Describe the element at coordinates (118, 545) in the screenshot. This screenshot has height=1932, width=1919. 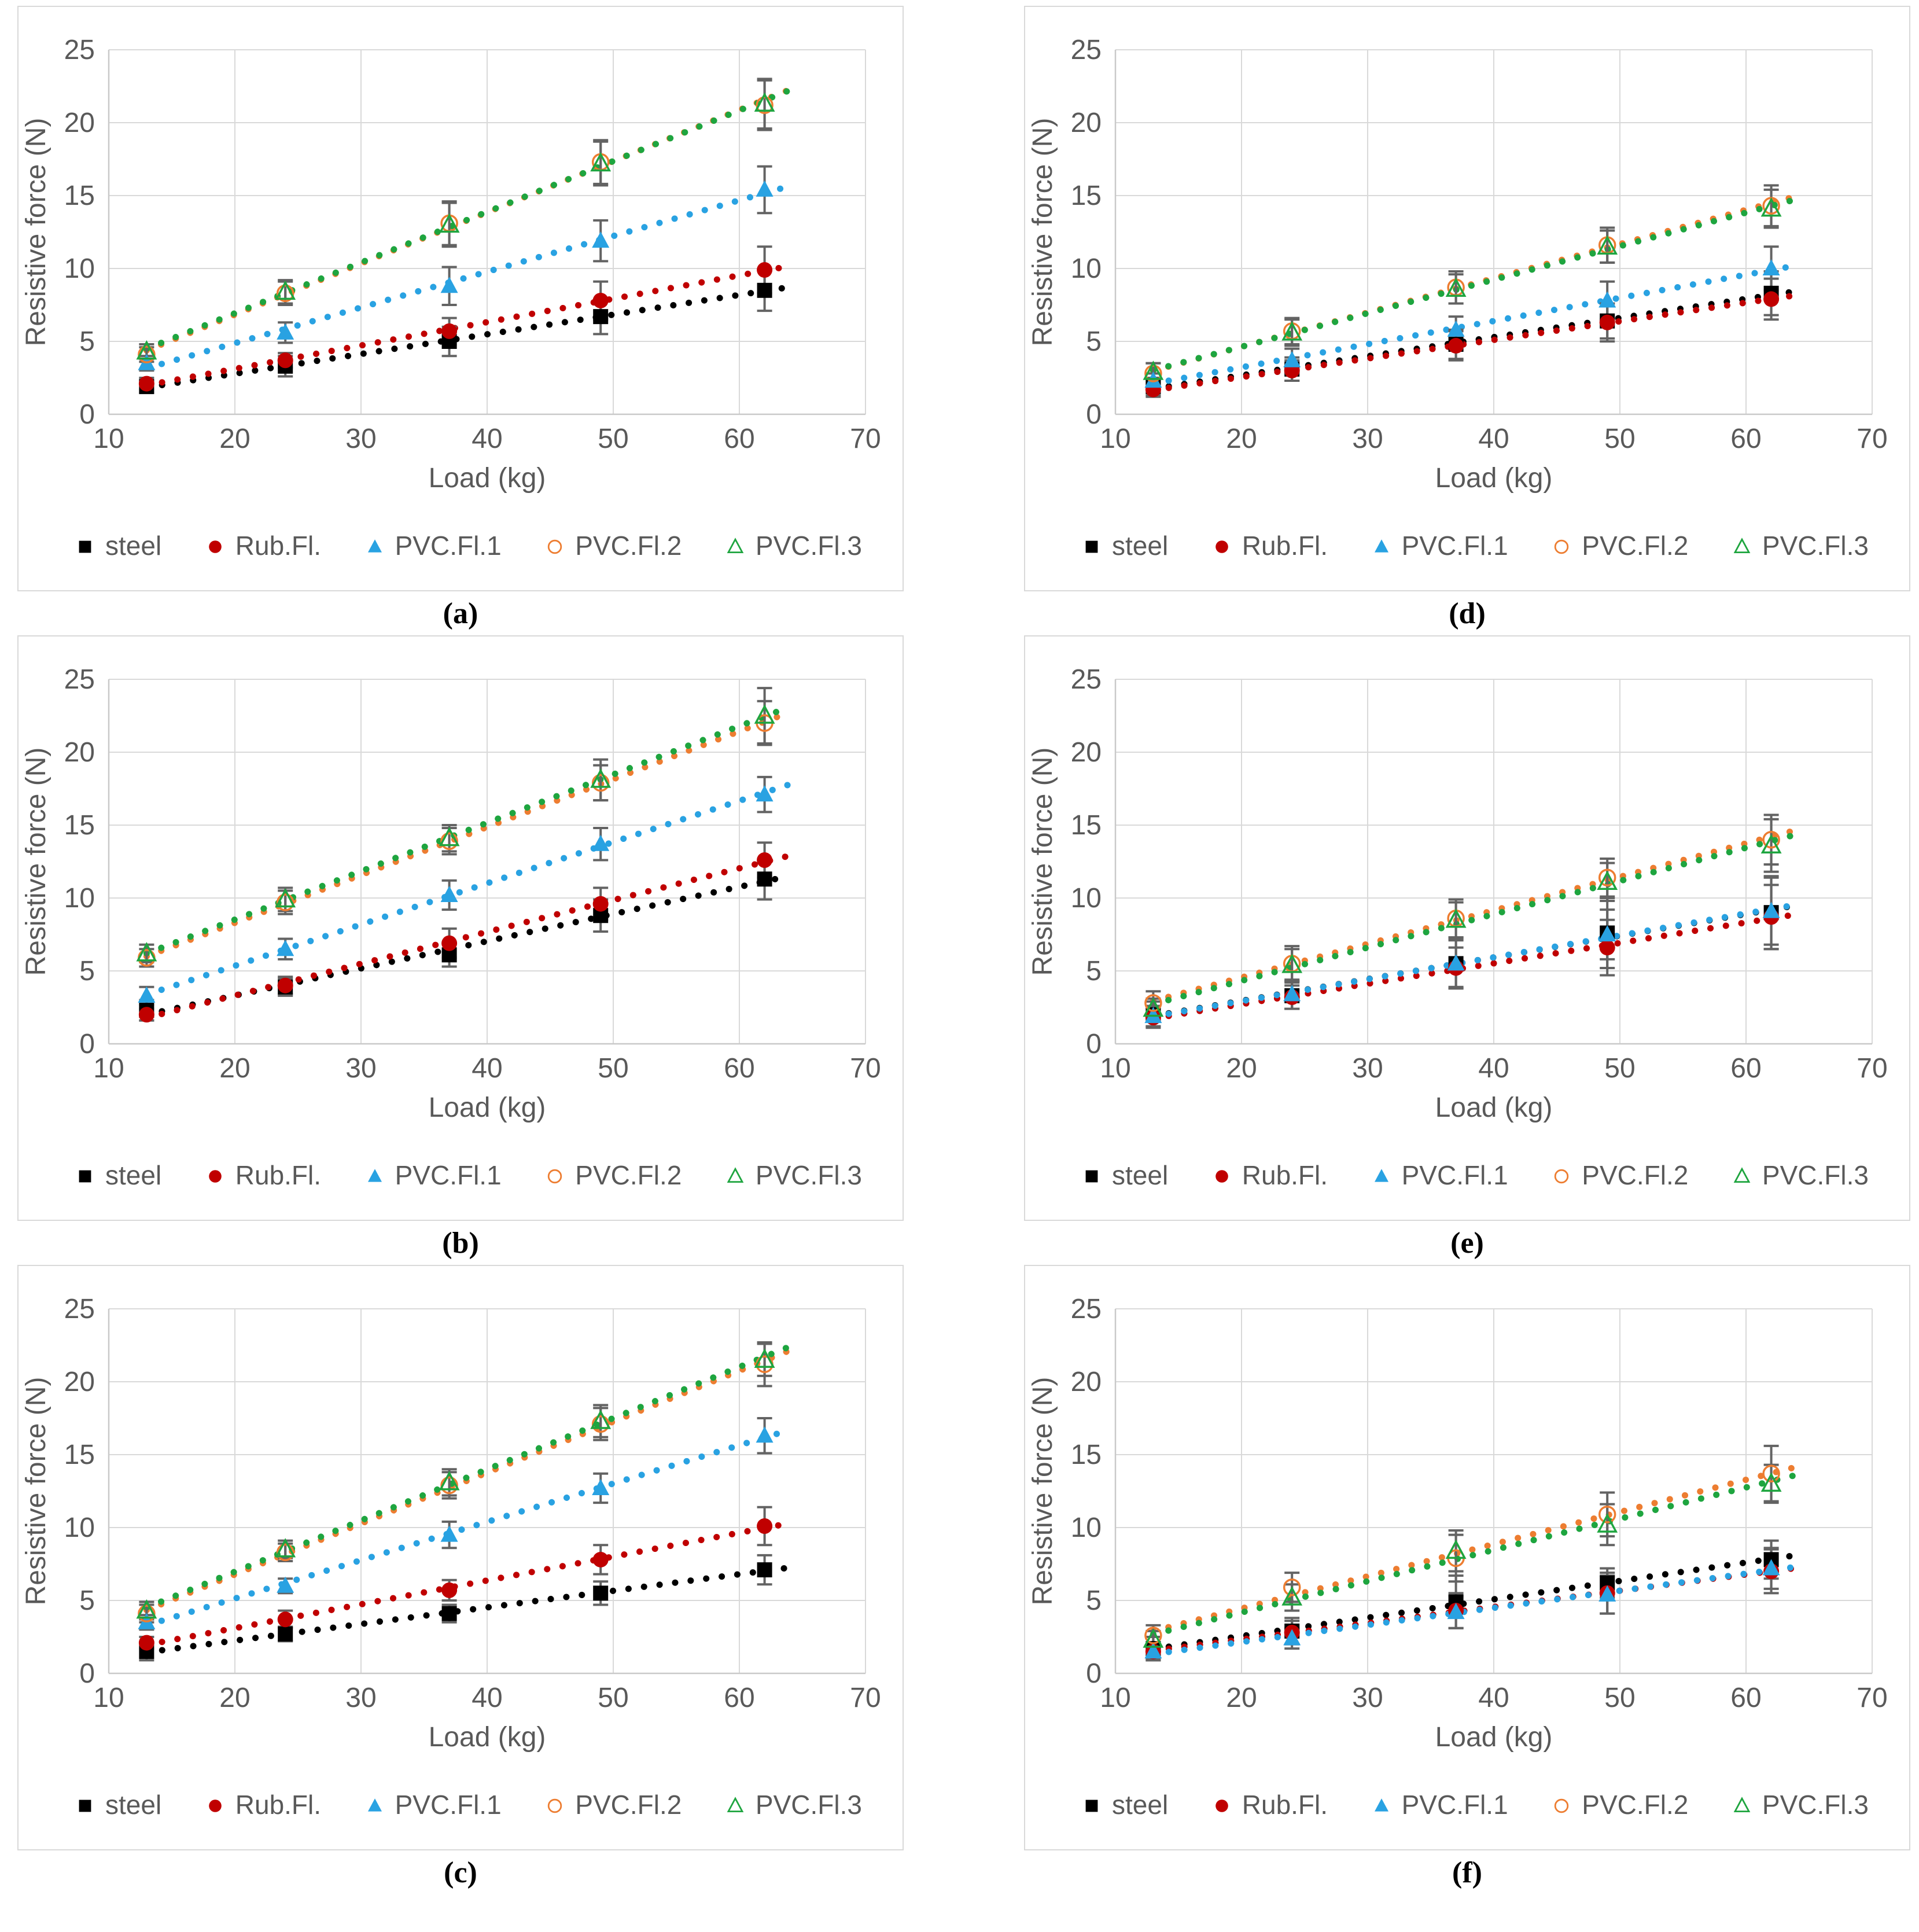
I see `legend-item-steel: steel` at that location.